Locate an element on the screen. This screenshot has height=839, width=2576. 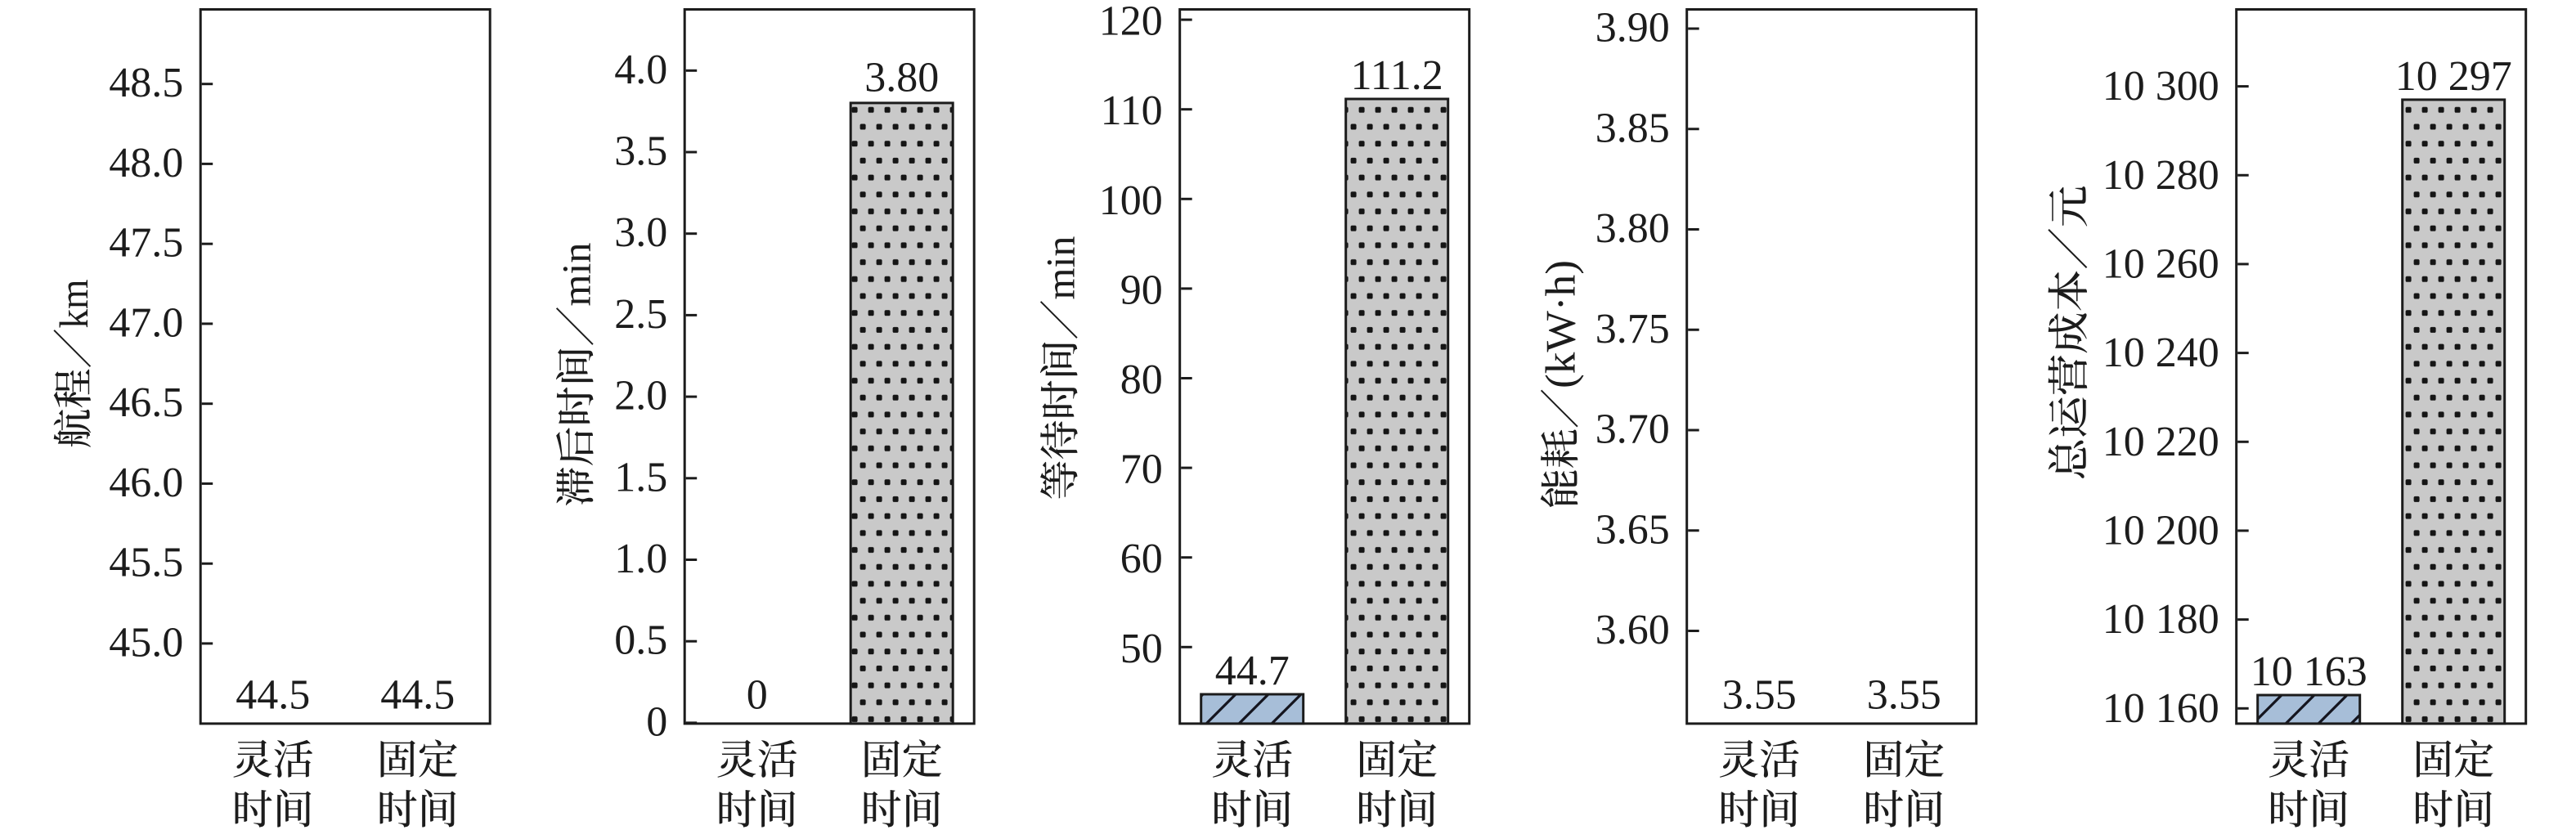
svg-text: 10 200 is located at coordinates (2161, 530).